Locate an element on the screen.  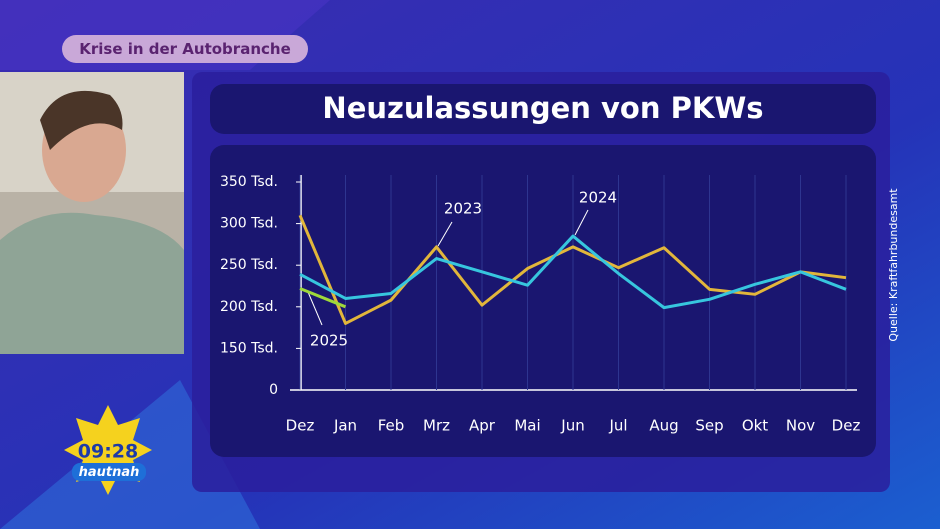
topic-text: Krise in der Autobranche is located at coordinates (185, 49).